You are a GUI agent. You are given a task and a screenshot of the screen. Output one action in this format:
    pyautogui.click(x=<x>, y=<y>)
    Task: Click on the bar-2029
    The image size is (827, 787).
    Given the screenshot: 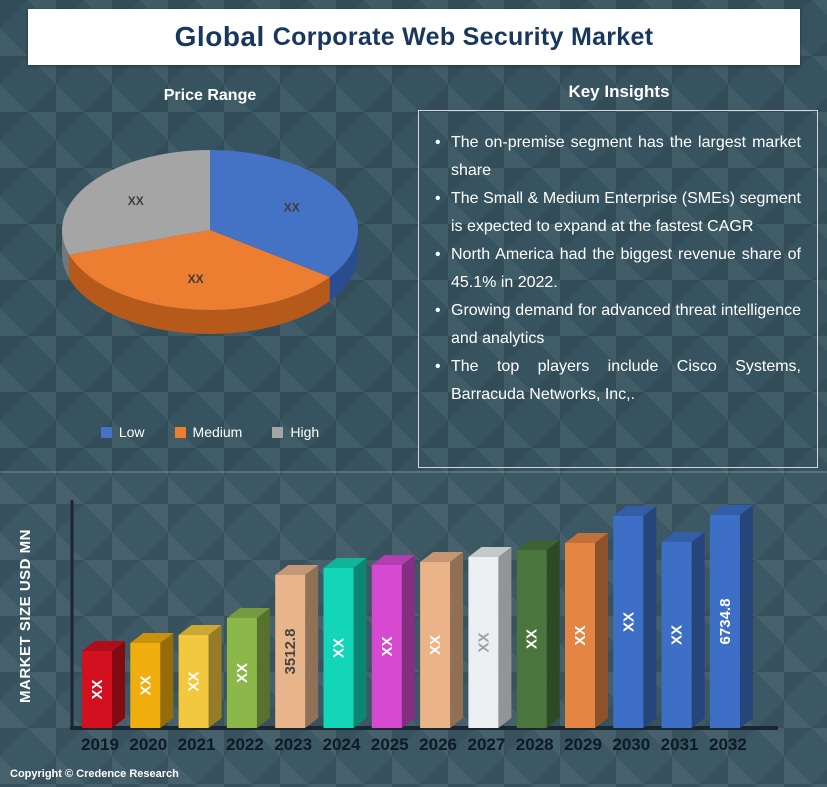 What is the action you would take?
    pyautogui.click(x=580, y=635)
    